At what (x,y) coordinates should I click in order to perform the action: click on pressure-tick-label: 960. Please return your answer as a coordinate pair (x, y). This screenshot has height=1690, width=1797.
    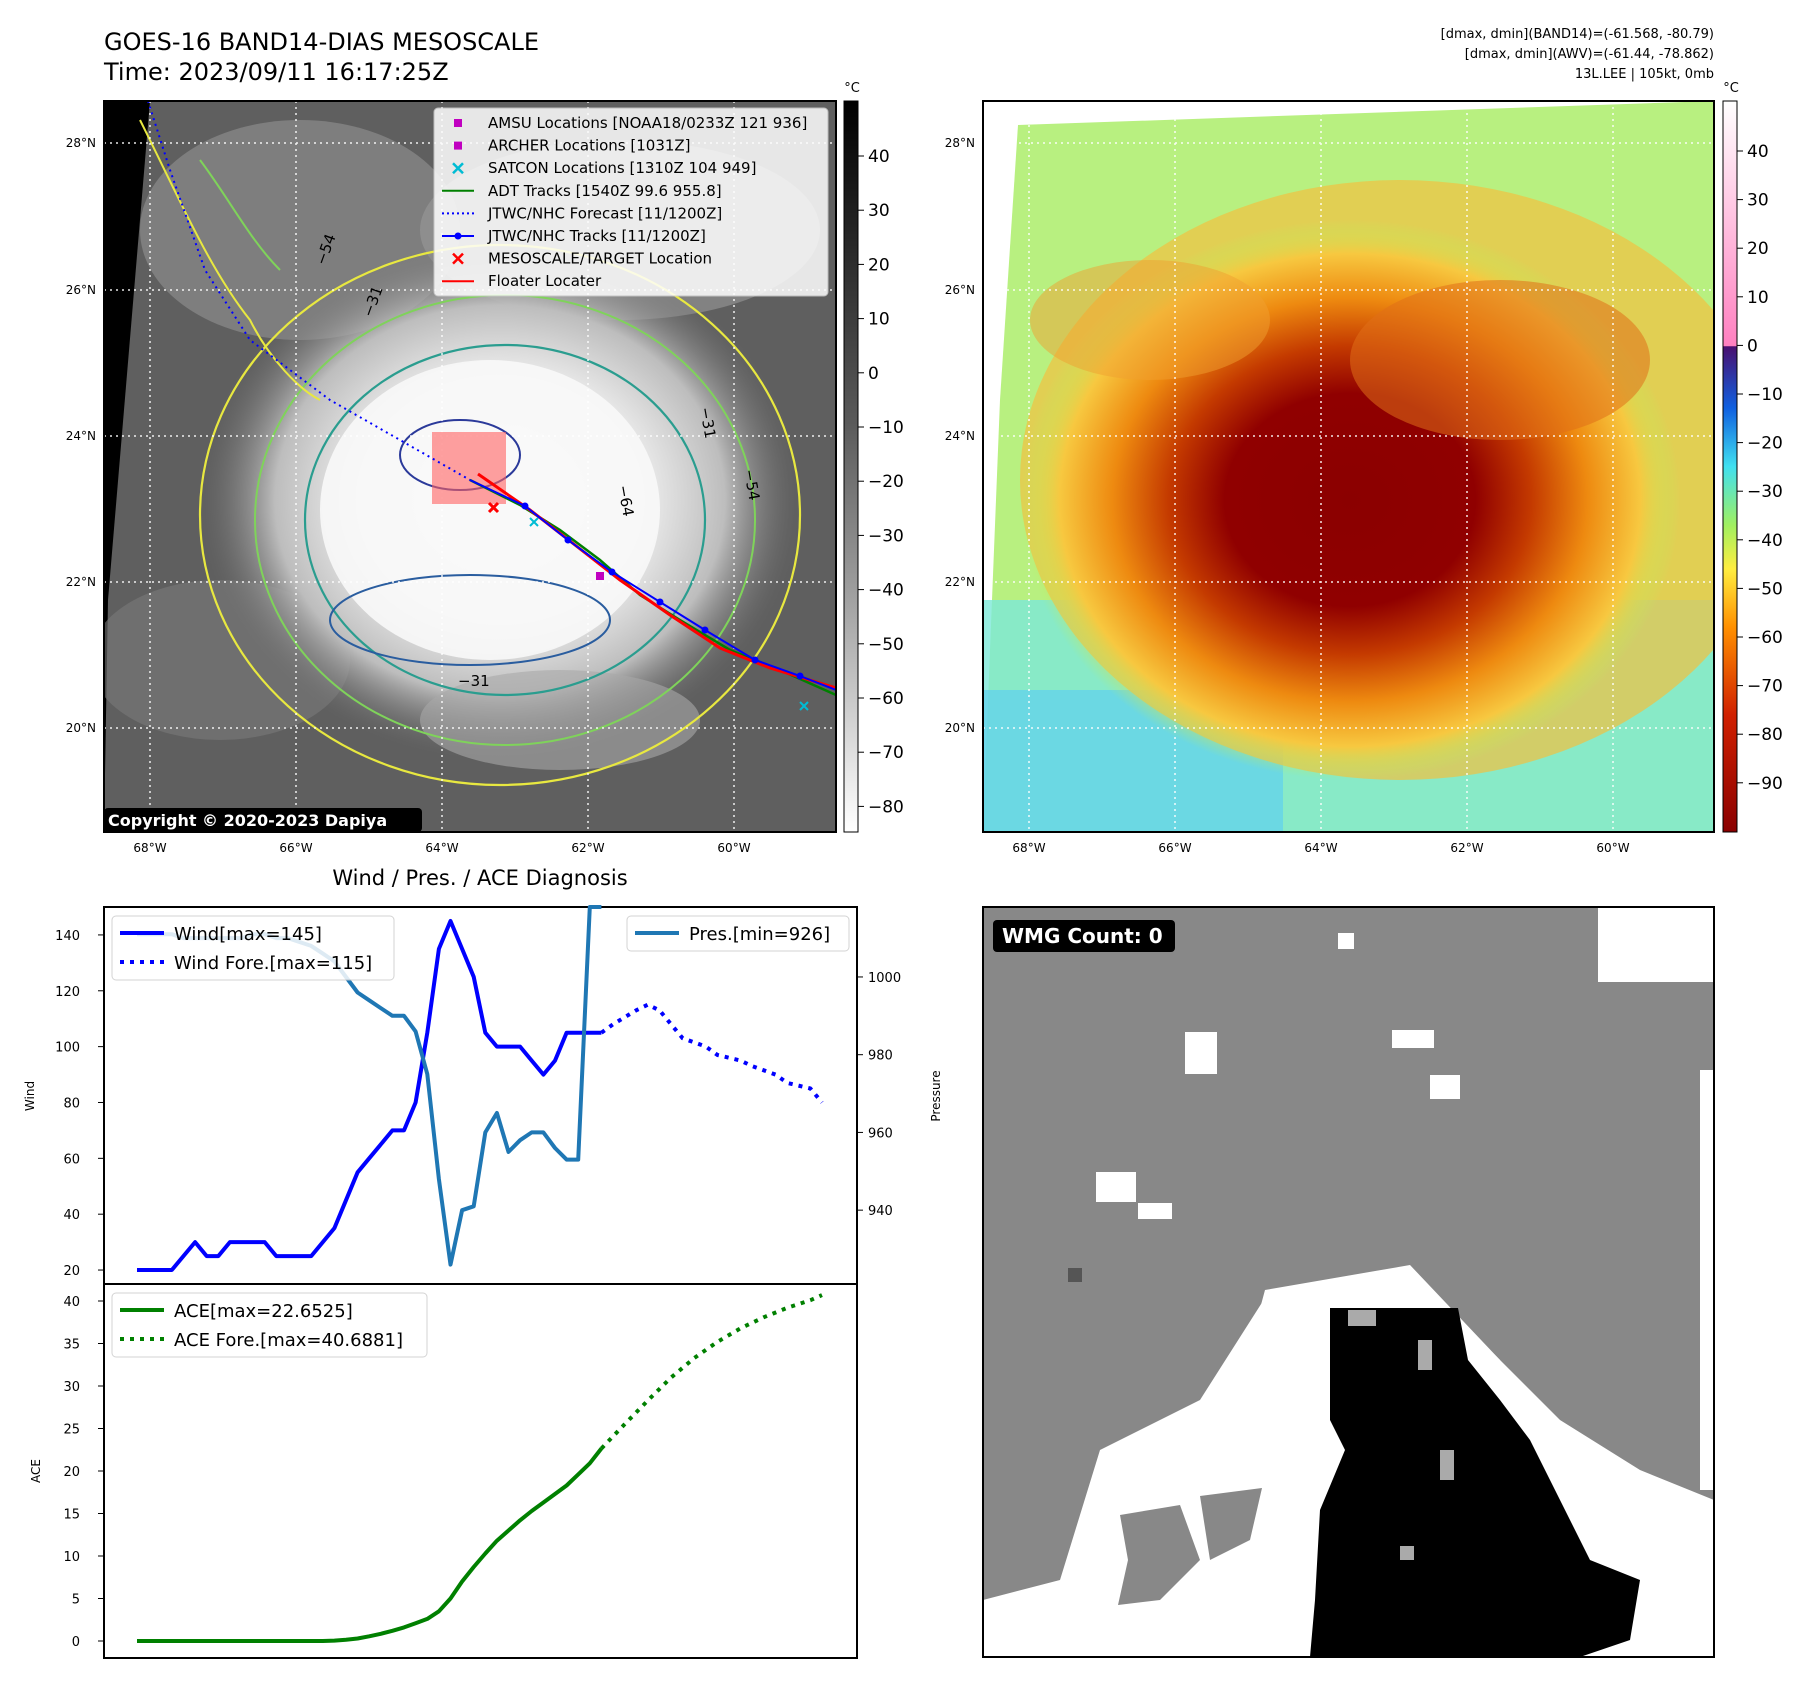
    Looking at the image, I should click on (880, 1133).